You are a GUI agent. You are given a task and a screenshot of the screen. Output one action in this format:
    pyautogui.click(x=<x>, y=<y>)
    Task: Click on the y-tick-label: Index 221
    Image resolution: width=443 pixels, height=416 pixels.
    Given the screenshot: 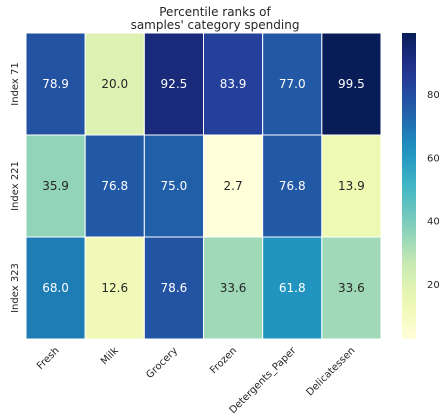 What is the action you would take?
    pyautogui.click(x=15, y=186)
    